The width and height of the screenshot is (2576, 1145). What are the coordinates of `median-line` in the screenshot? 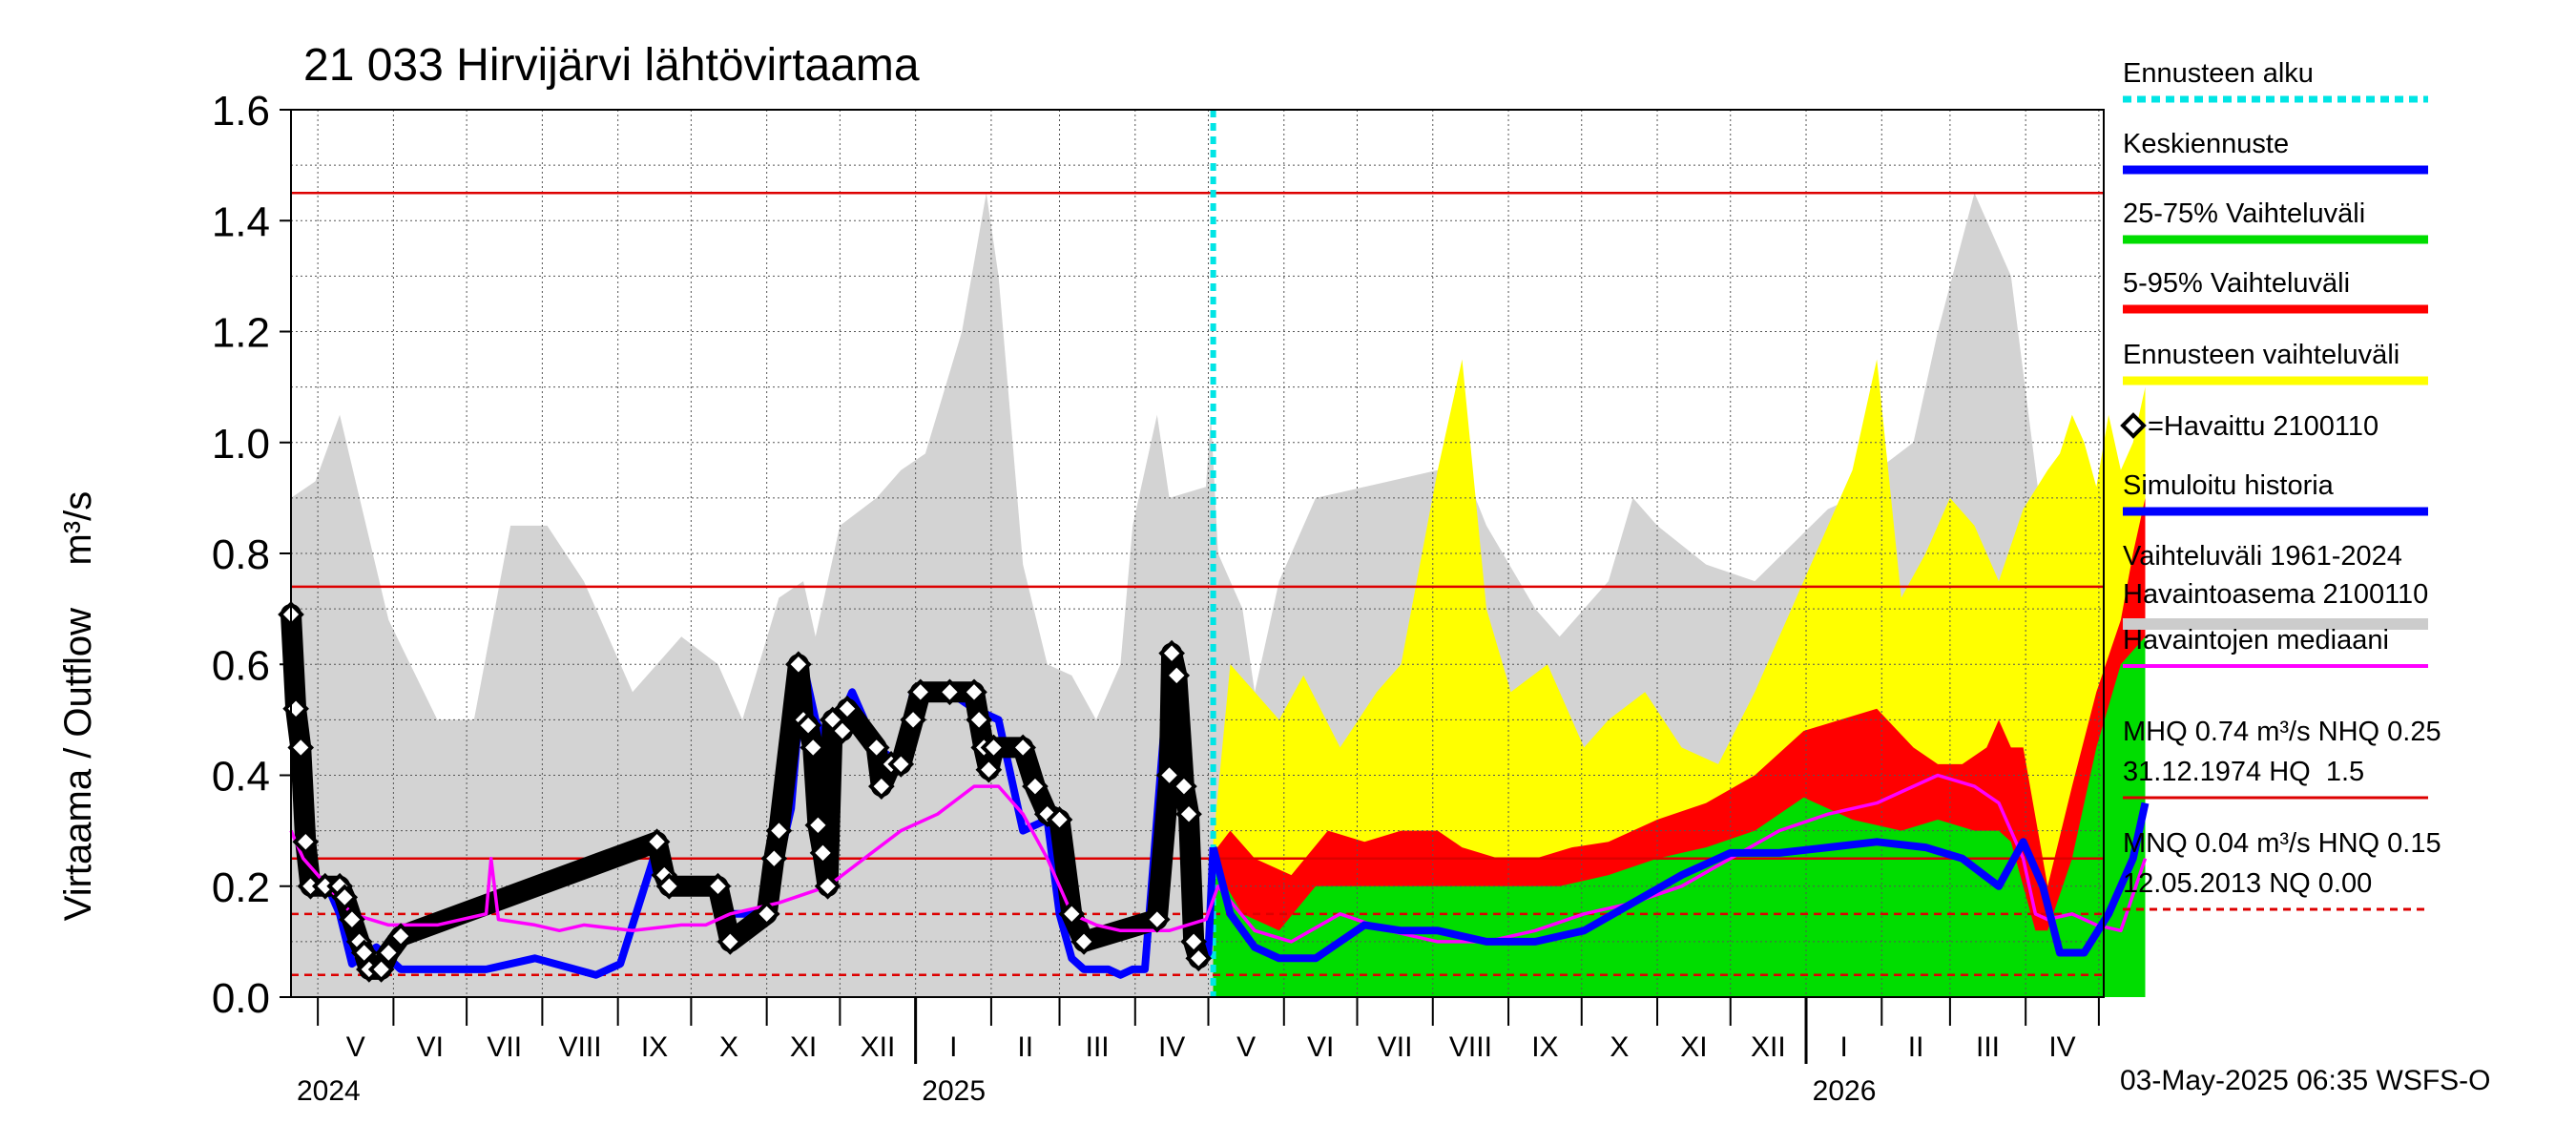 It's located at (1218, 858).